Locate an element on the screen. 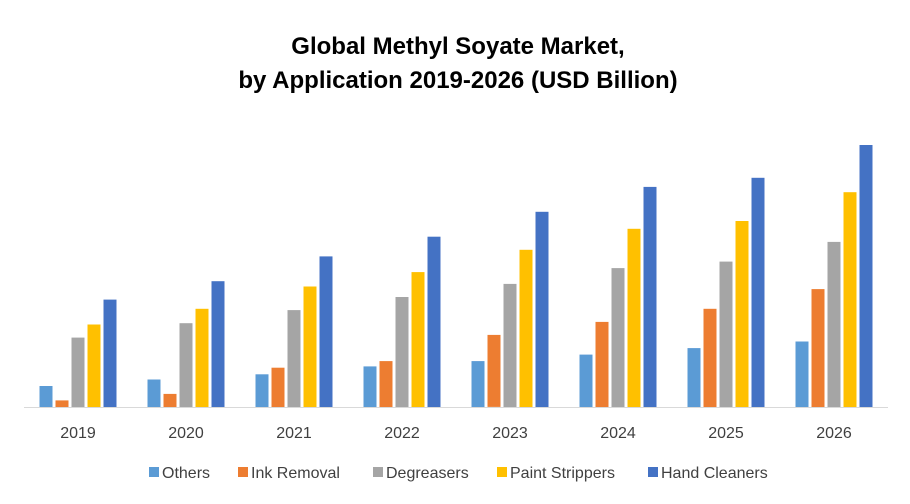 The height and width of the screenshot is (504, 910). bar-paint-strippers-2019 is located at coordinates (94, 365).